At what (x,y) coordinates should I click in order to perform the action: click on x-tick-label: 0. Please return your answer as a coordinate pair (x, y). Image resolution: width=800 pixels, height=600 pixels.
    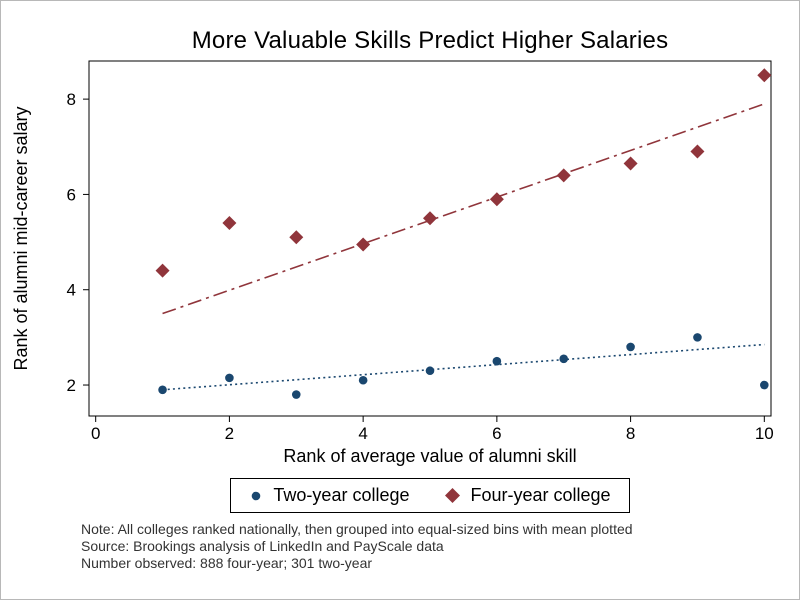
    Looking at the image, I should click on (95, 433).